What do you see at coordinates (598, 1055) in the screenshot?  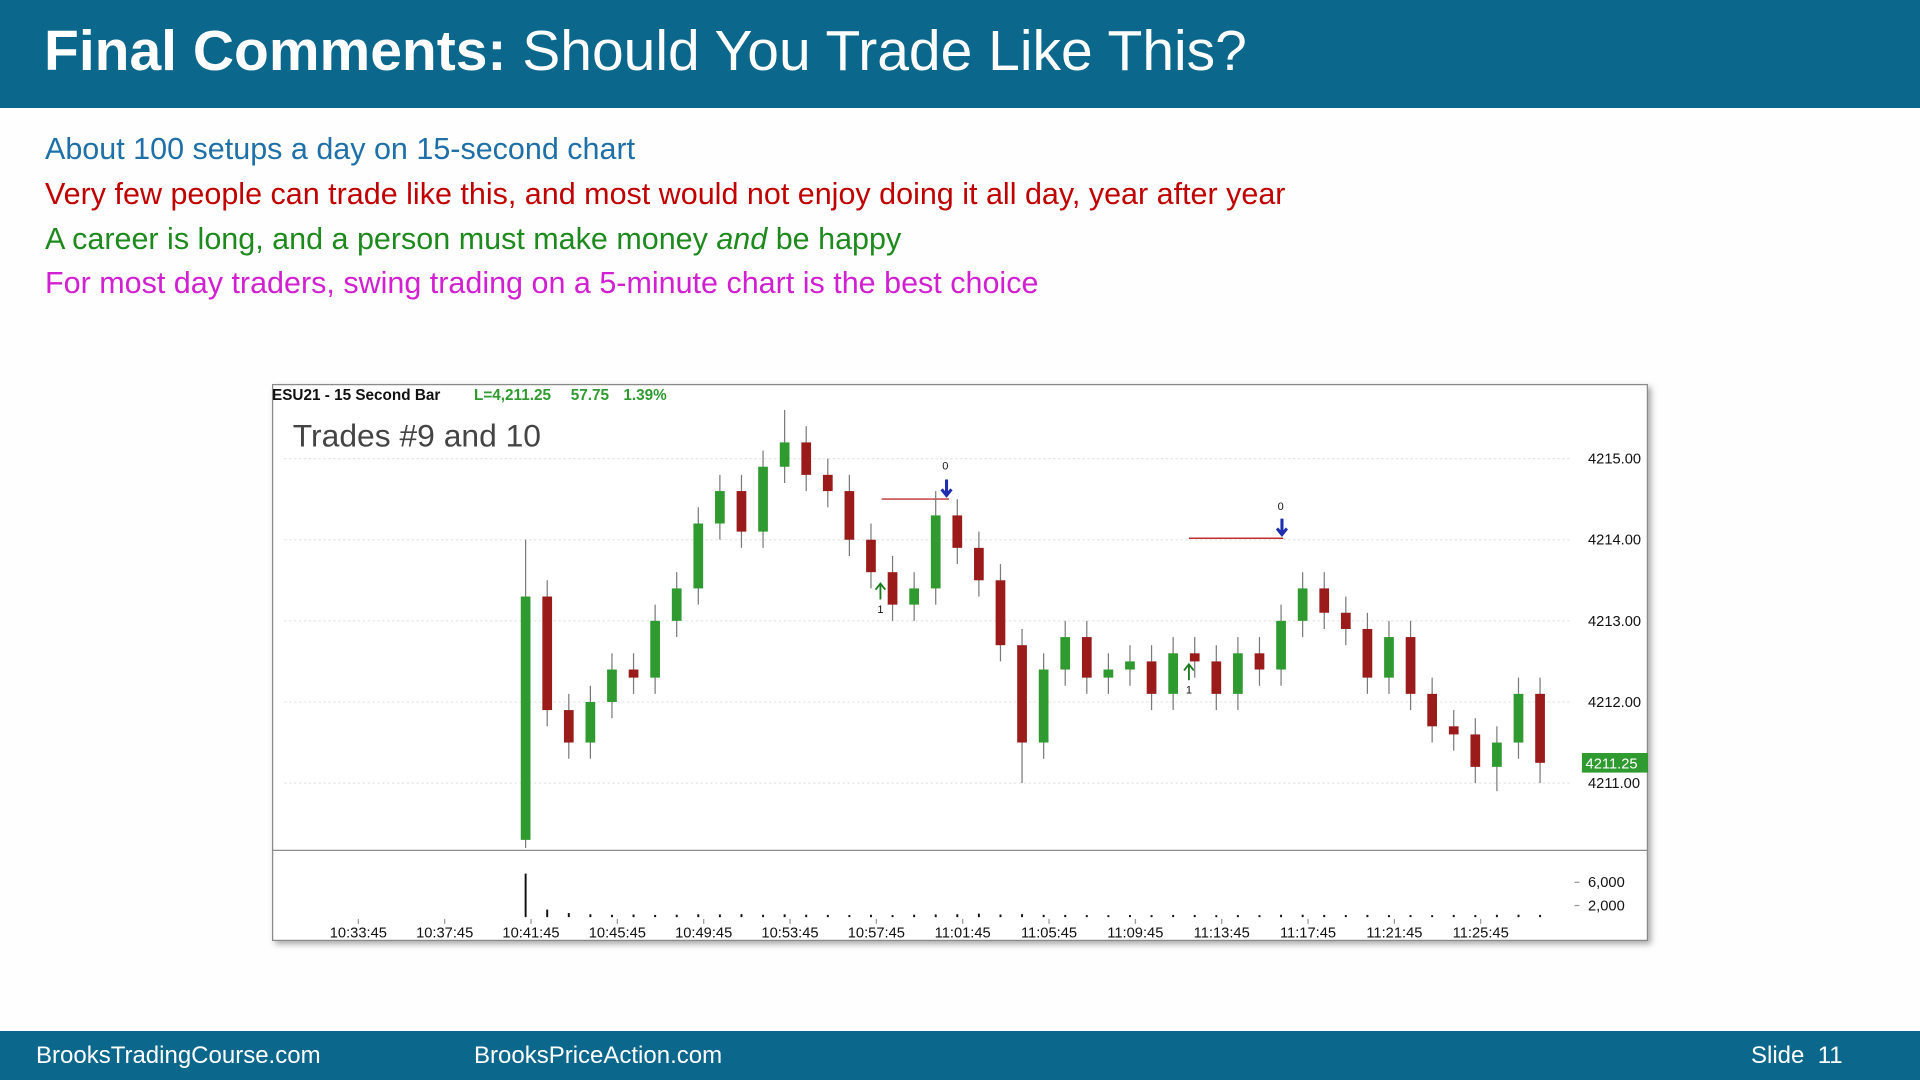 I see `footer-link: BrooksPriceAction.com` at bounding box center [598, 1055].